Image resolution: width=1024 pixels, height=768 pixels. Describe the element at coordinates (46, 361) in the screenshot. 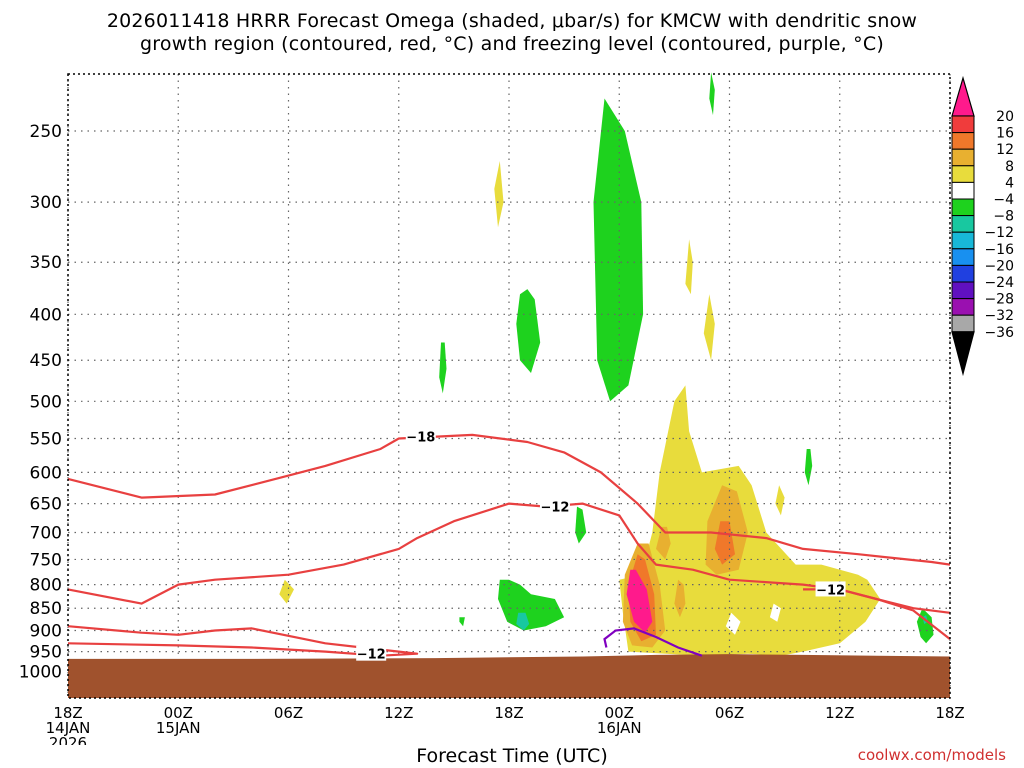

I see `y-tick-label: 450` at that location.